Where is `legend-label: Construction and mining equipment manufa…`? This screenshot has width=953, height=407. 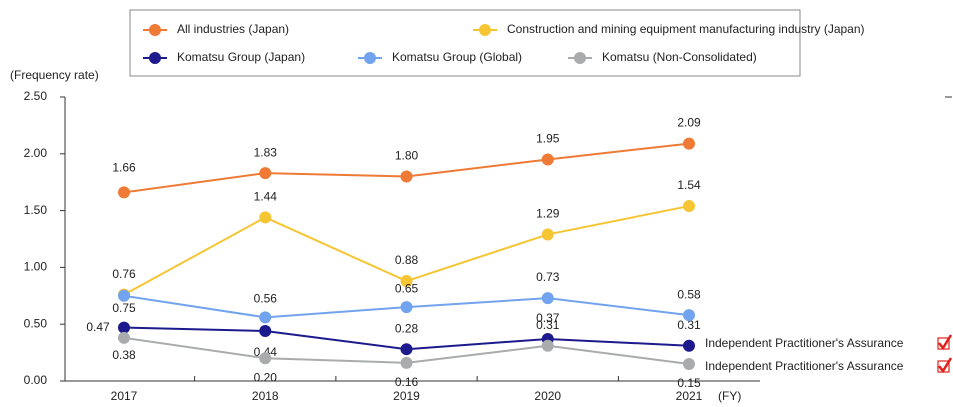 legend-label: Construction and mining equipment manufa… is located at coordinates (686, 29).